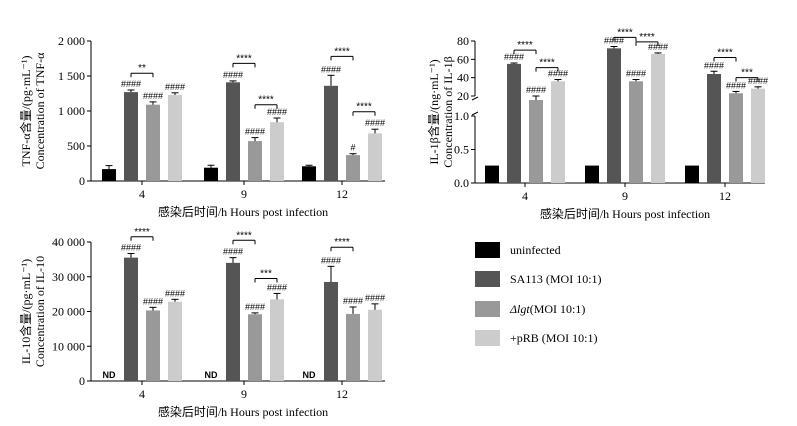  I want to click on legend-label-prb: +pRB (MOI 10:1), so click(553, 338).